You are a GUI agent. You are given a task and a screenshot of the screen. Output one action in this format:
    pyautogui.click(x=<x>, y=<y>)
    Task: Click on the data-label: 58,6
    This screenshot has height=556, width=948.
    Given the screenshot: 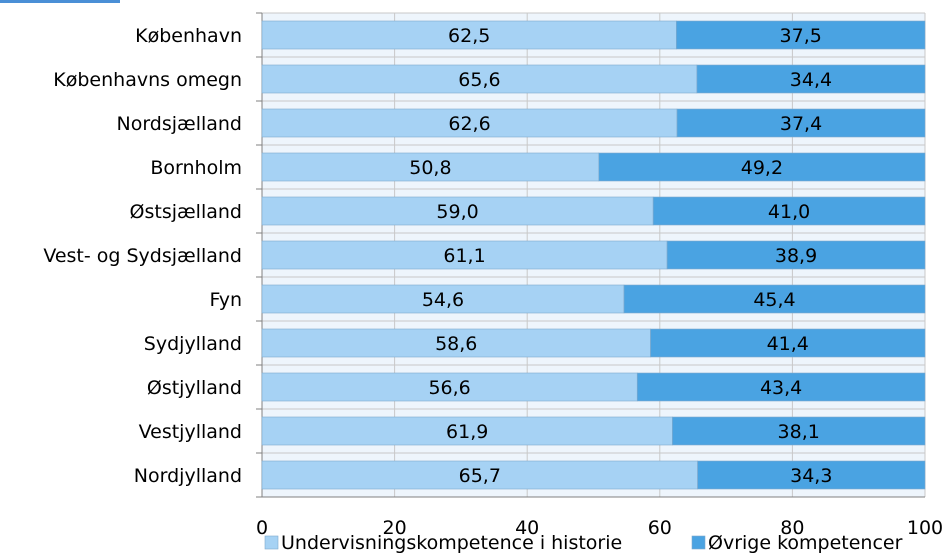 What is the action you would take?
    pyautogui.click(x=456, y=344)
    